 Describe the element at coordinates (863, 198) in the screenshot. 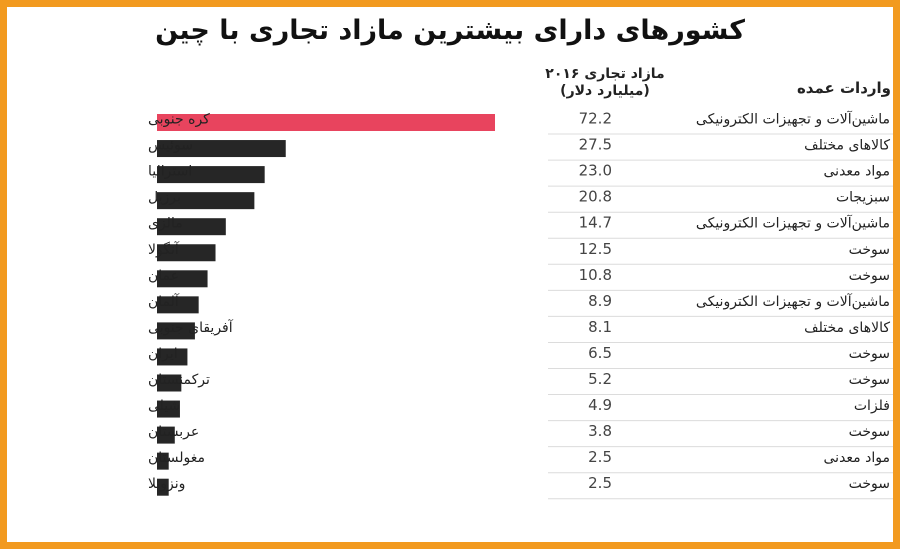

I see `imports-label: سبزیجات` at that location.